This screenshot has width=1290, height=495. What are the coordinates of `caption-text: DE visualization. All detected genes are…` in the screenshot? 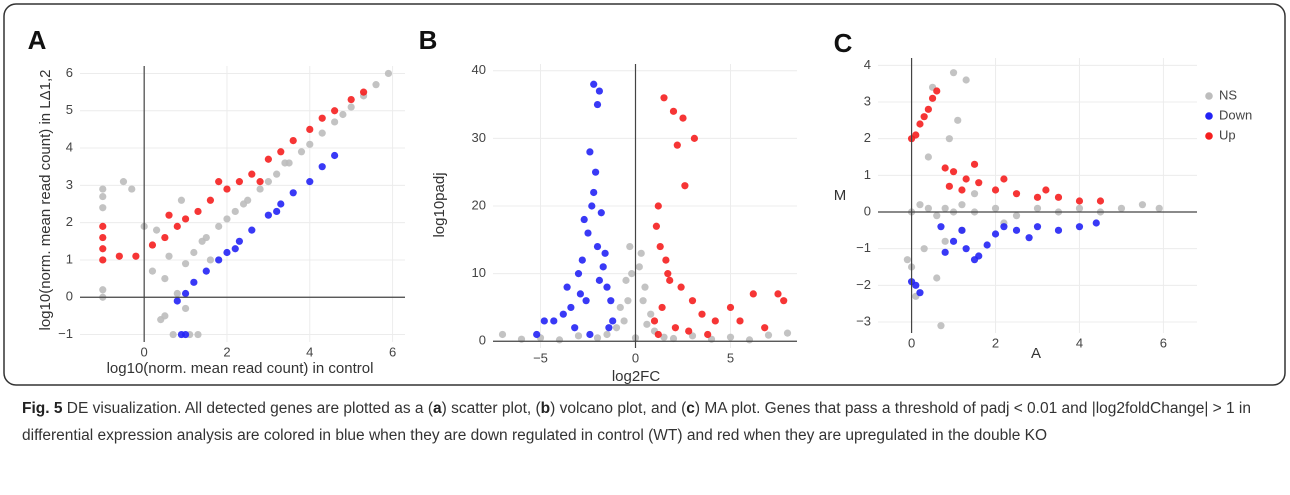 It's located at (249, 408).